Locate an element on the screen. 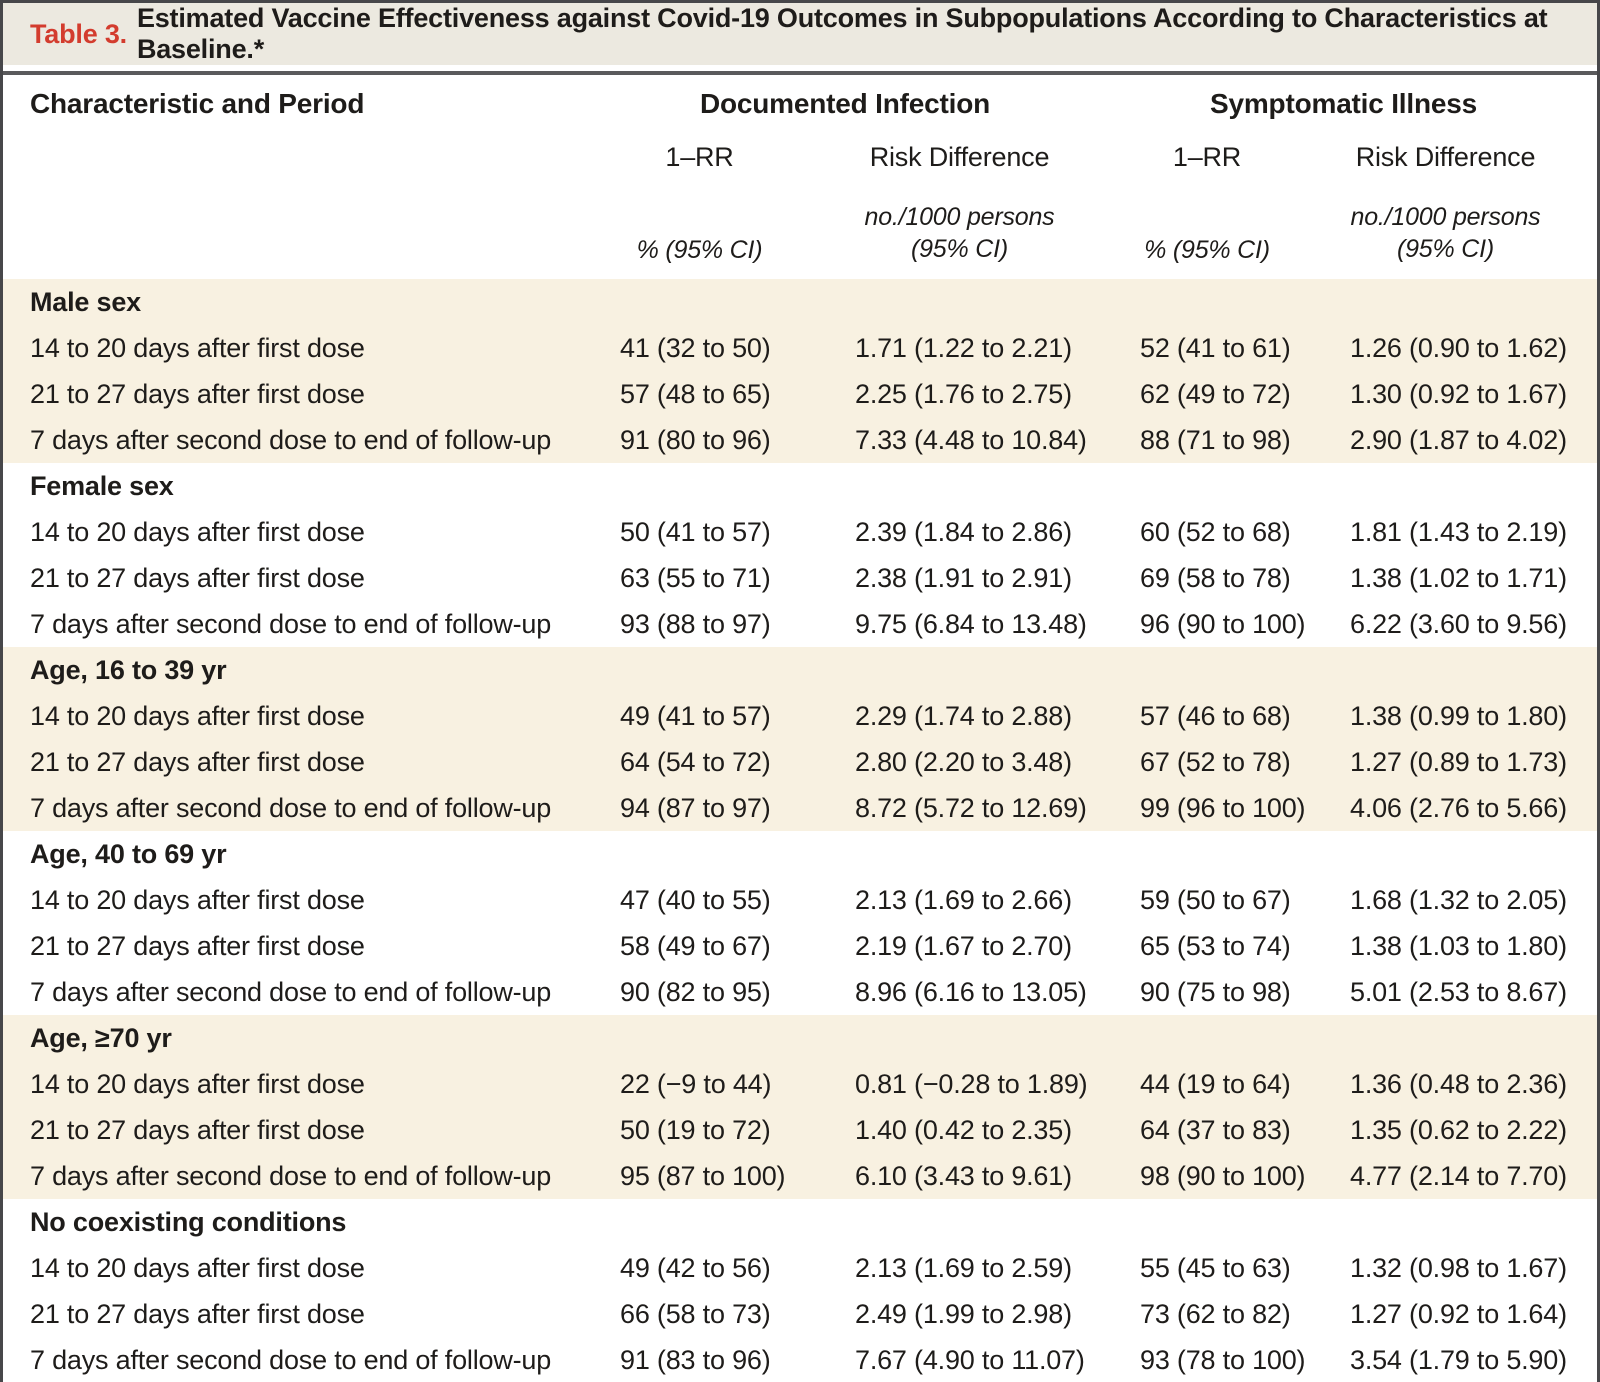  symptomatic-rr-value: 96 (90 to 100) is located at coordinates (1223, 623).